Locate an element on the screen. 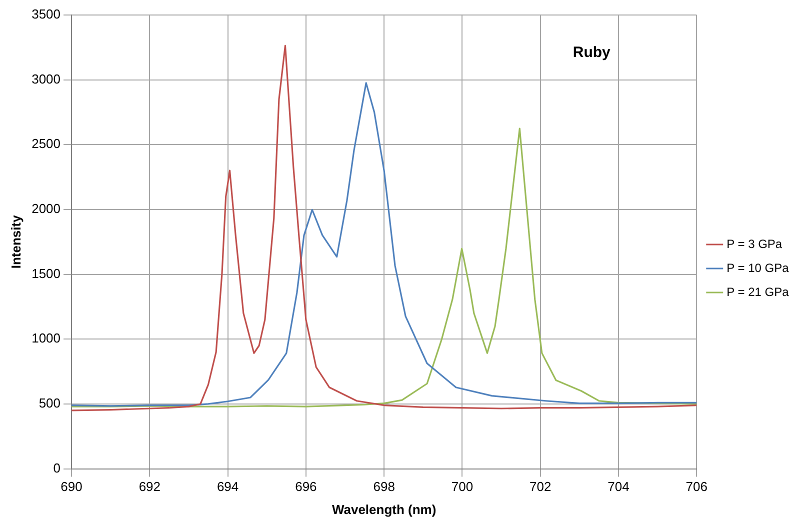 The width and height of the screenshot is (804, 527). x-tick-label: 694 is located at coordinates (227, 486).